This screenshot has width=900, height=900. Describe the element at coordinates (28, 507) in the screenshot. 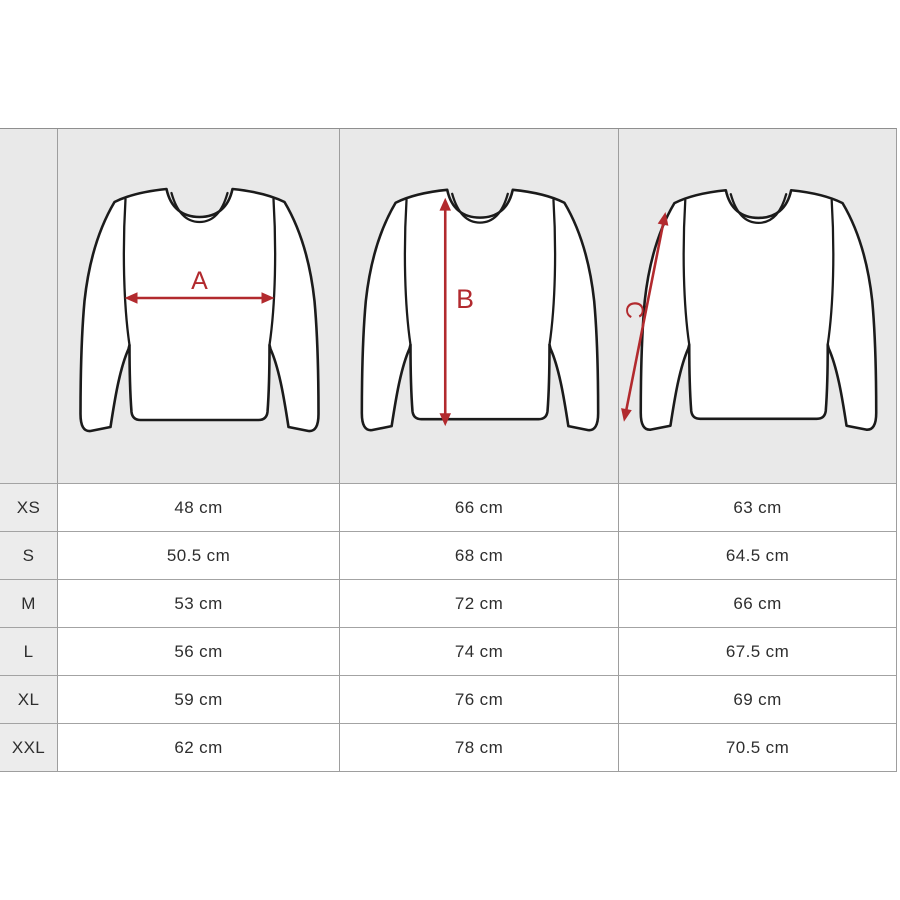

I see `size-label-xs: XS` at that location.